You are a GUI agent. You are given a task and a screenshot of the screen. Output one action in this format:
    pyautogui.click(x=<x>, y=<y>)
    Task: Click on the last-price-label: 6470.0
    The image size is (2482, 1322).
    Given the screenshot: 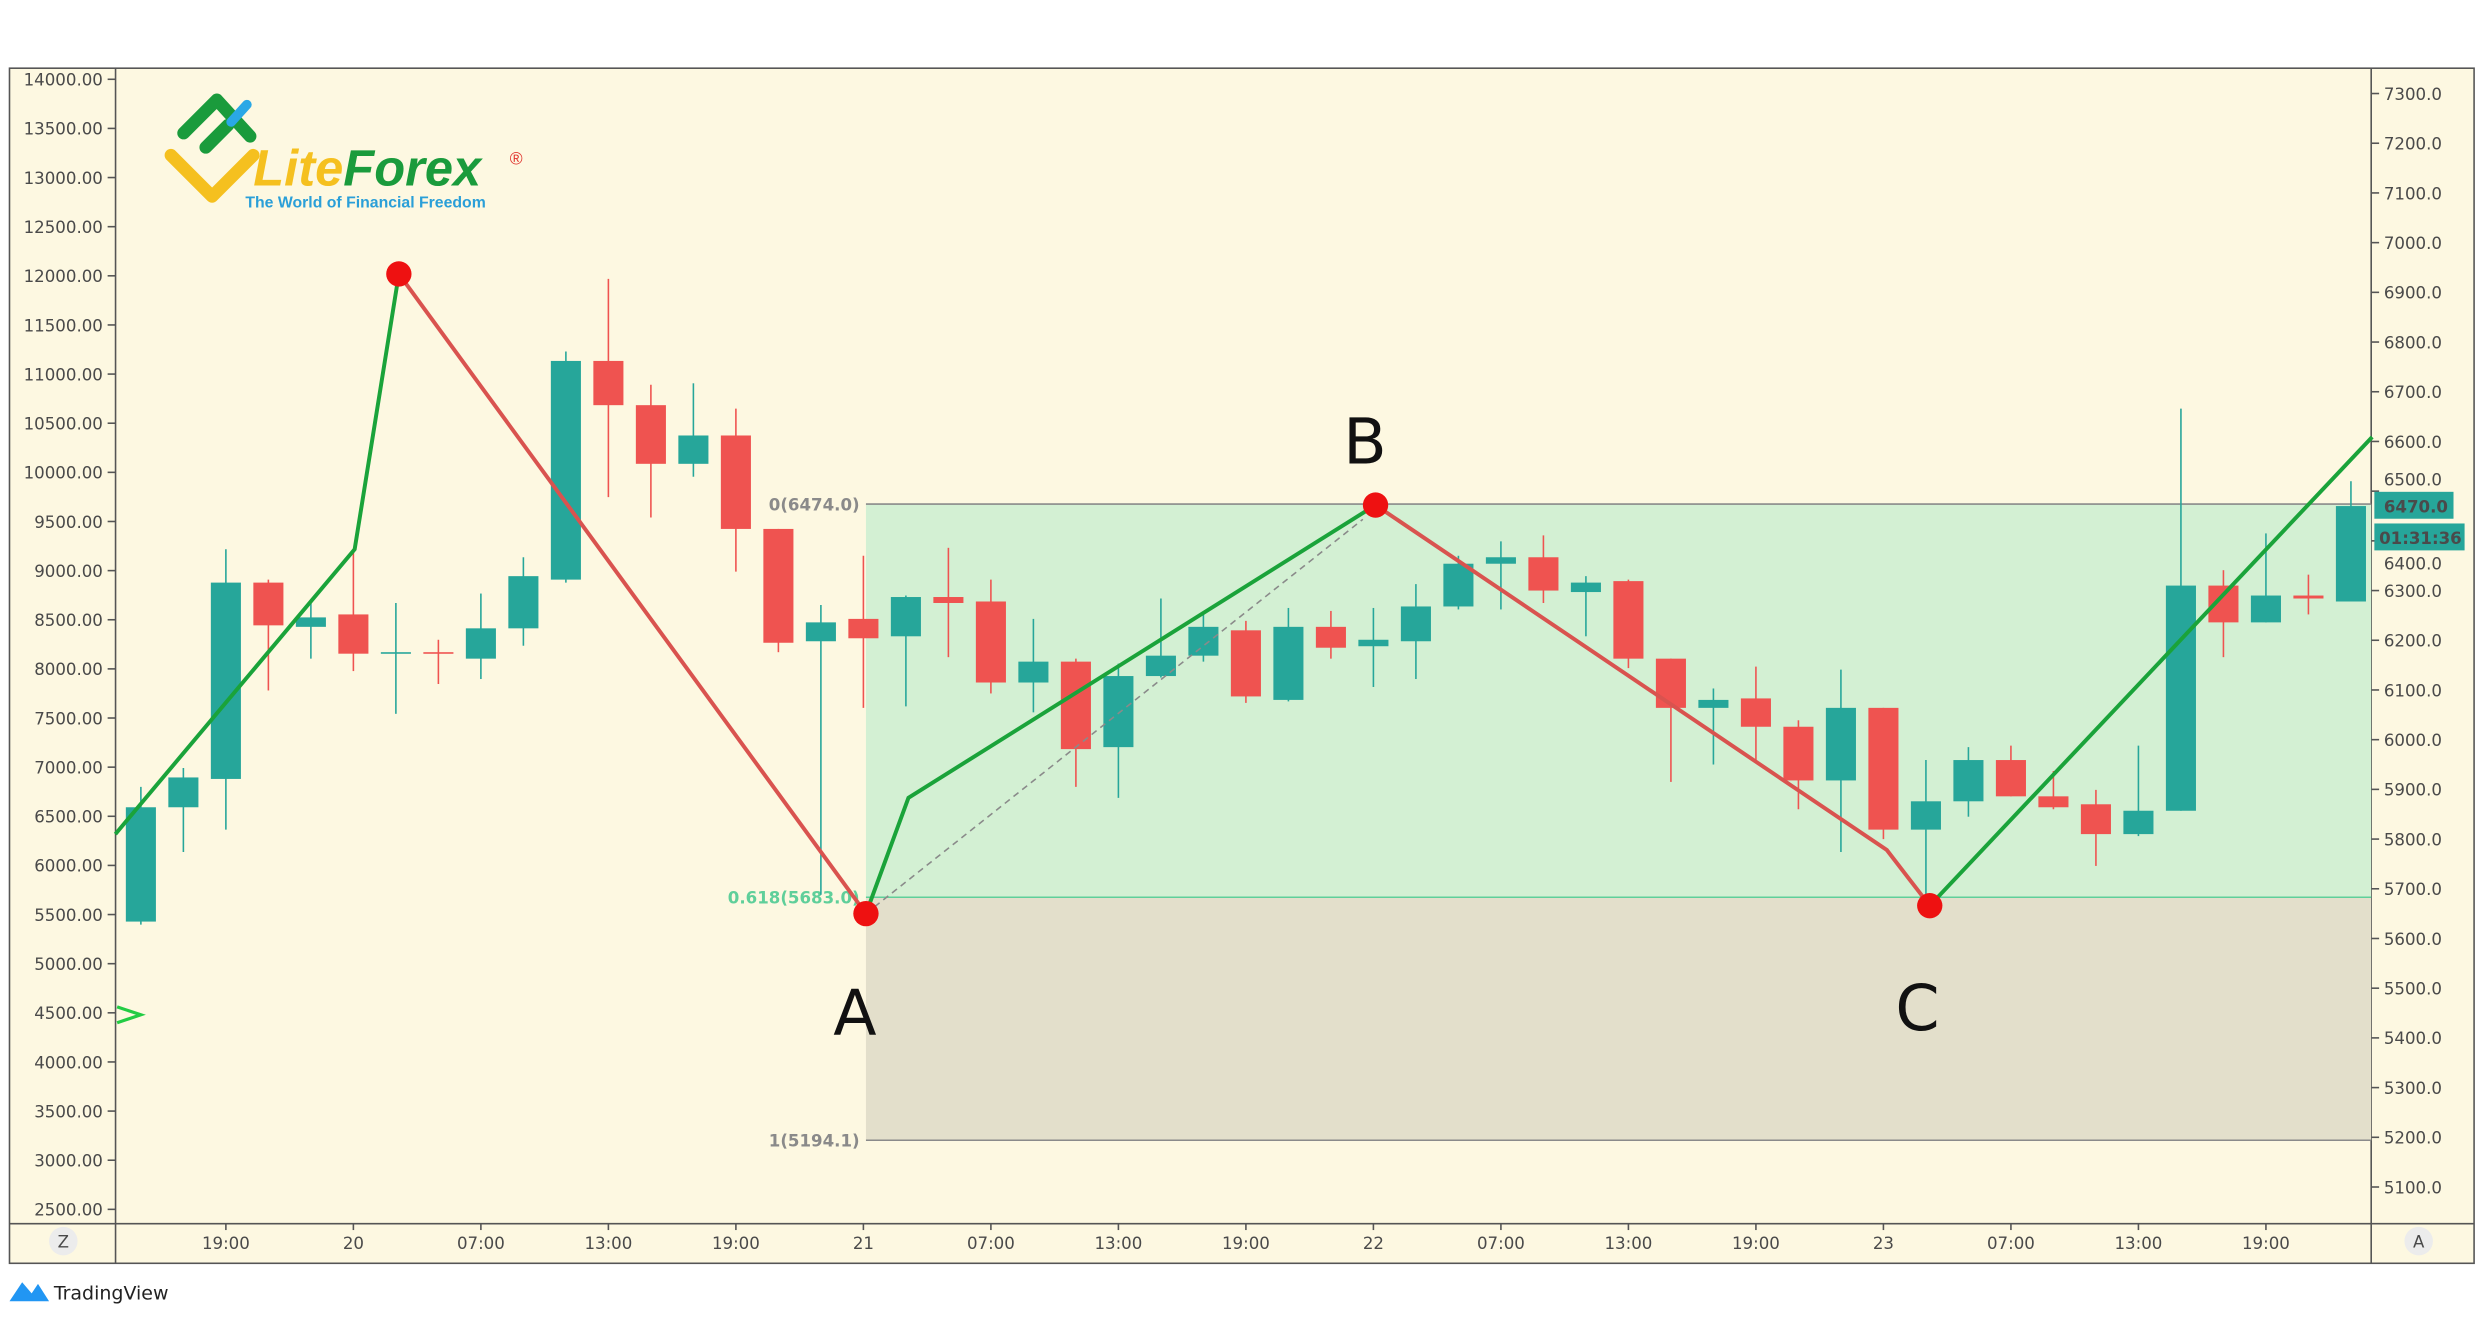 What is the action you would take?
    pyautogui.click(x=2416, y=506)
    